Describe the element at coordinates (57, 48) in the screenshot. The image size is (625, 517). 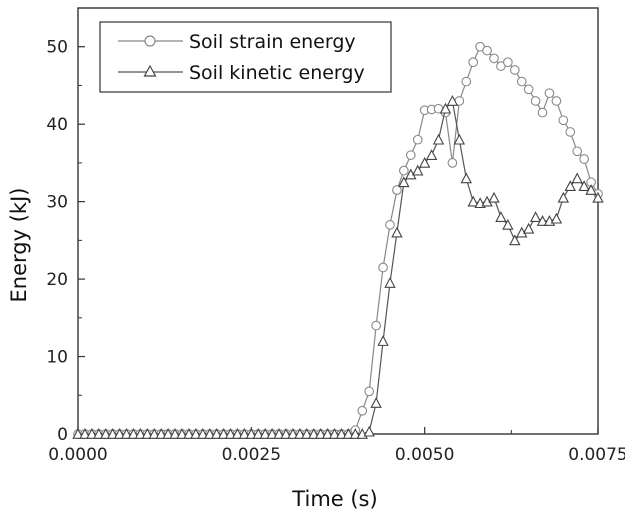
I see `y-tick-label: 50` at that location.